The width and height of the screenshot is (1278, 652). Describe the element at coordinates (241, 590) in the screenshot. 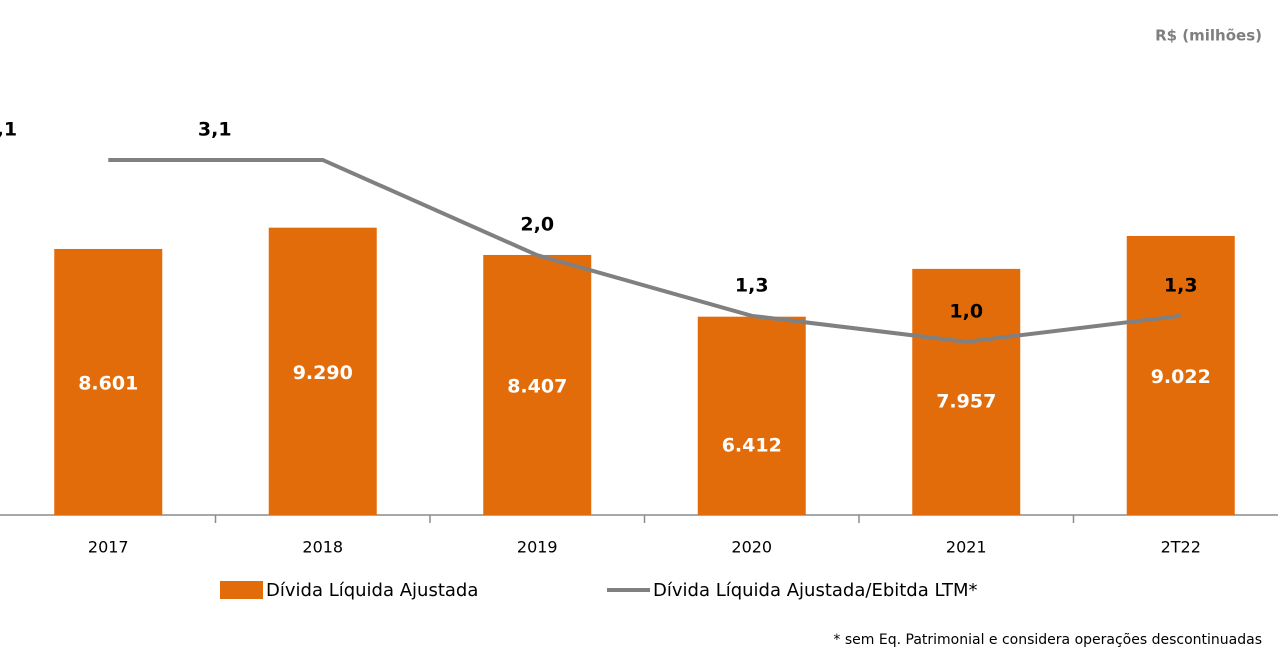

I see `legend-swatch` at that location.